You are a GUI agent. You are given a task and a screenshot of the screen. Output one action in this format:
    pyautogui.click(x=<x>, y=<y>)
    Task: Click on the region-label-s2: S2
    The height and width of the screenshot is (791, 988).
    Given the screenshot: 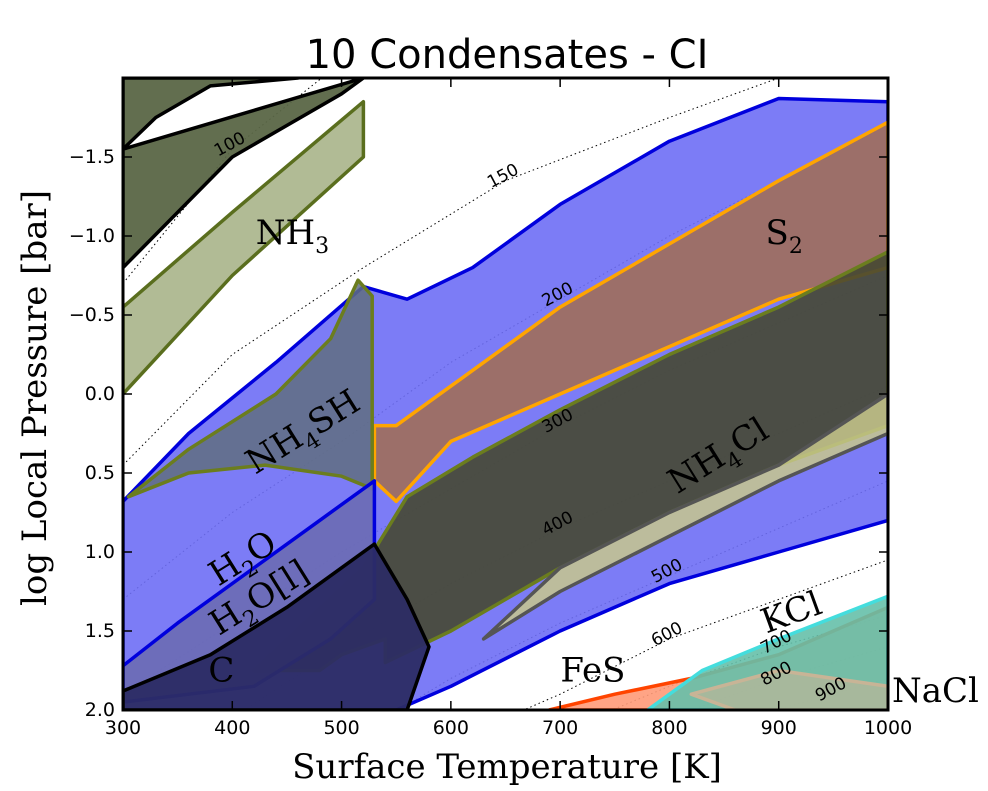 What is the action you would take?
    pyautogui.click(x=784, y=236)
    